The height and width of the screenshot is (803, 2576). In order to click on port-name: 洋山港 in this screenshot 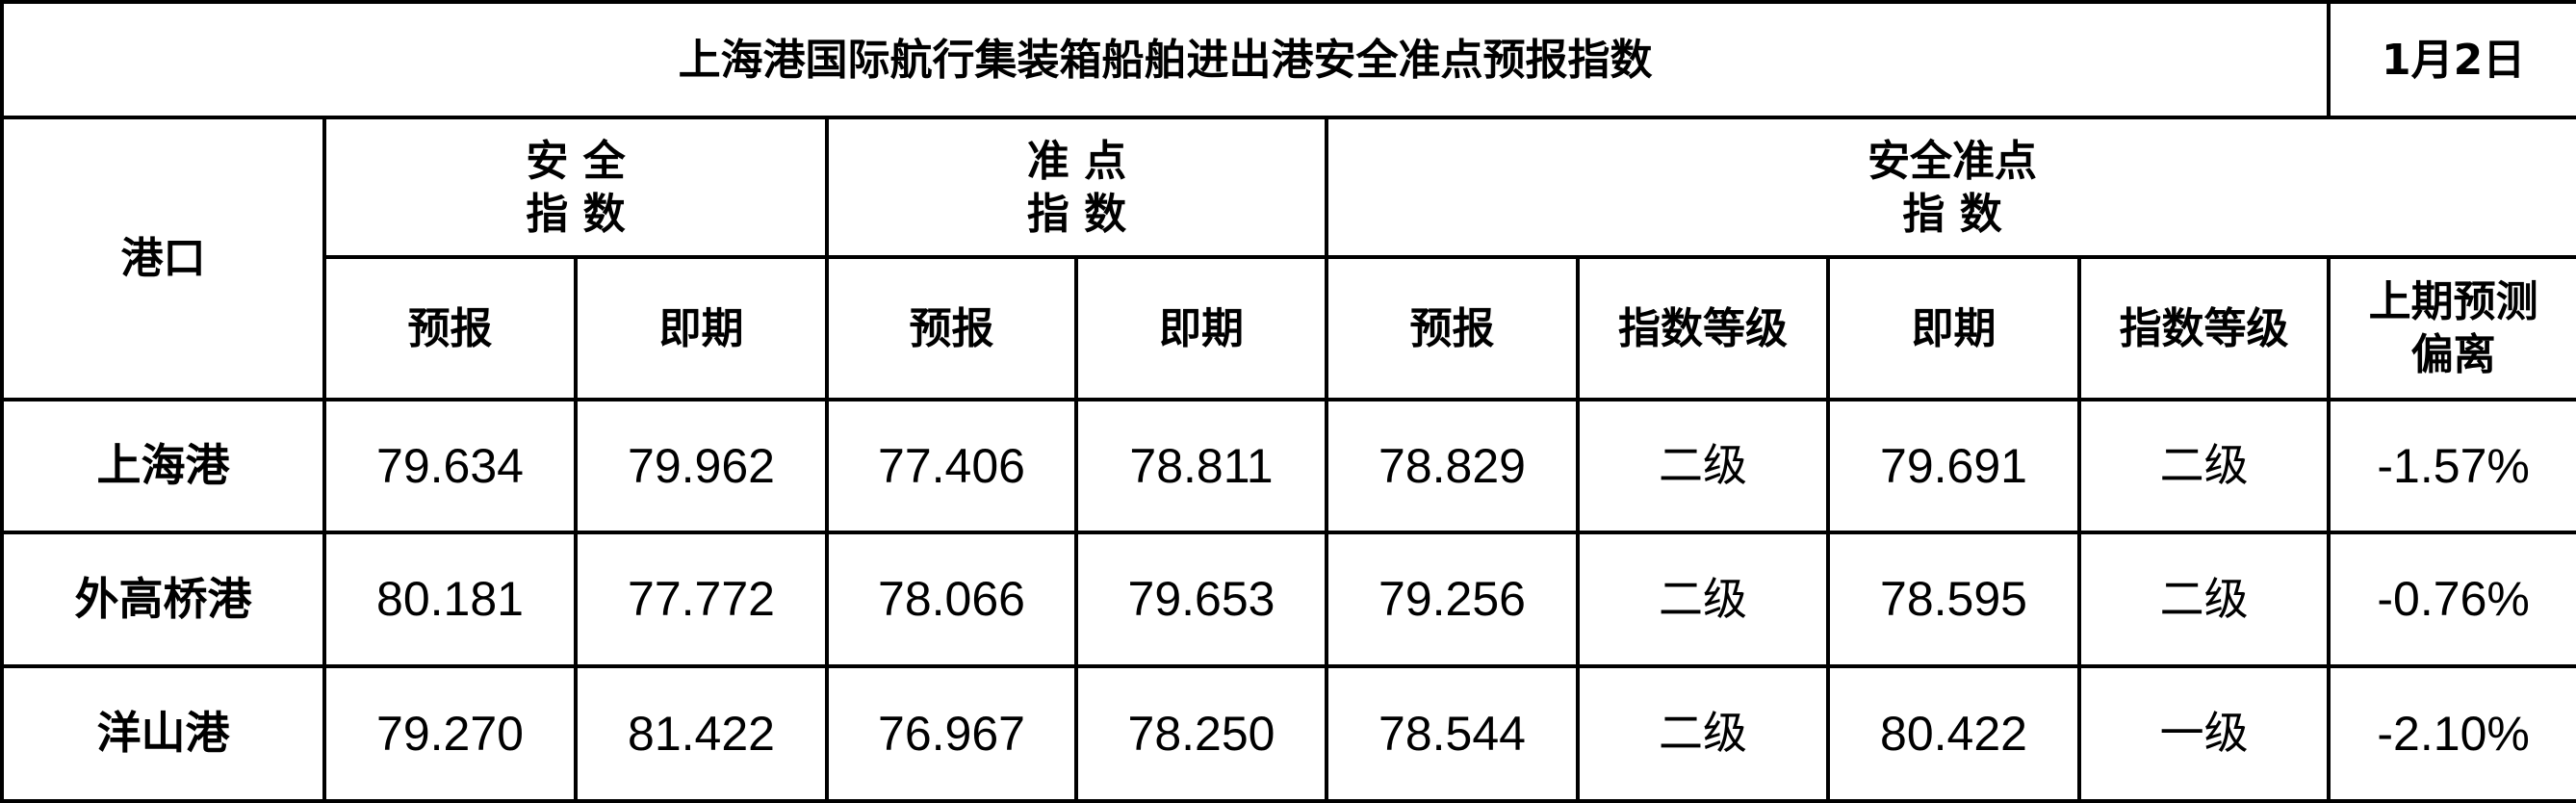, I will do `click(163, 733)`.